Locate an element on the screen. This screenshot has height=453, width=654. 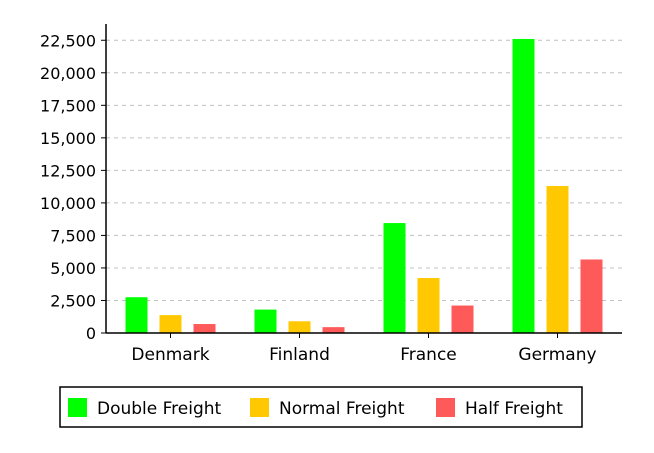
x-tick-label: France is located at coordinates (428, 355).